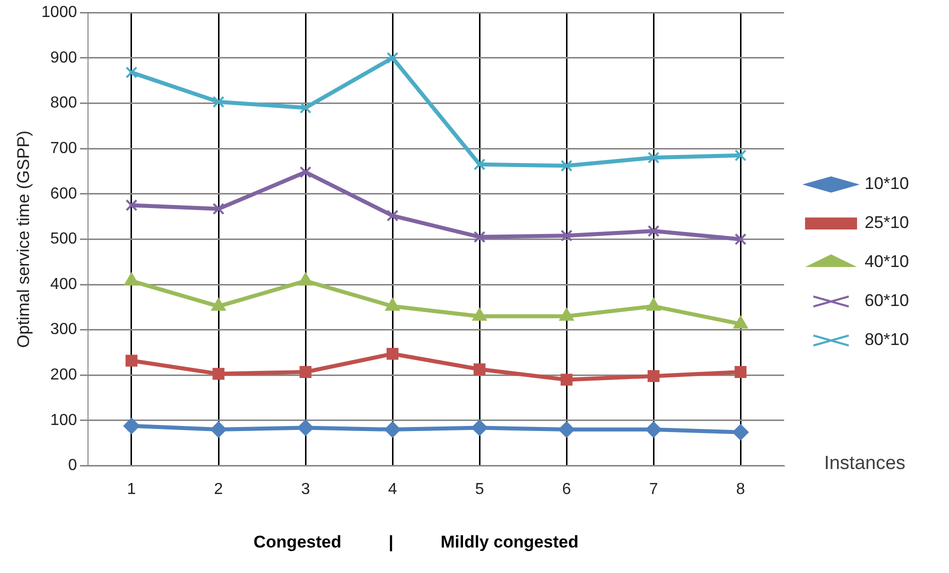 Image resolution: width=949 pixels, height=573 pixels. What do you see at coordinates (64, 148) in the screenshot?
I see `y-tick-label: 700` at bounding box center [64, 148].